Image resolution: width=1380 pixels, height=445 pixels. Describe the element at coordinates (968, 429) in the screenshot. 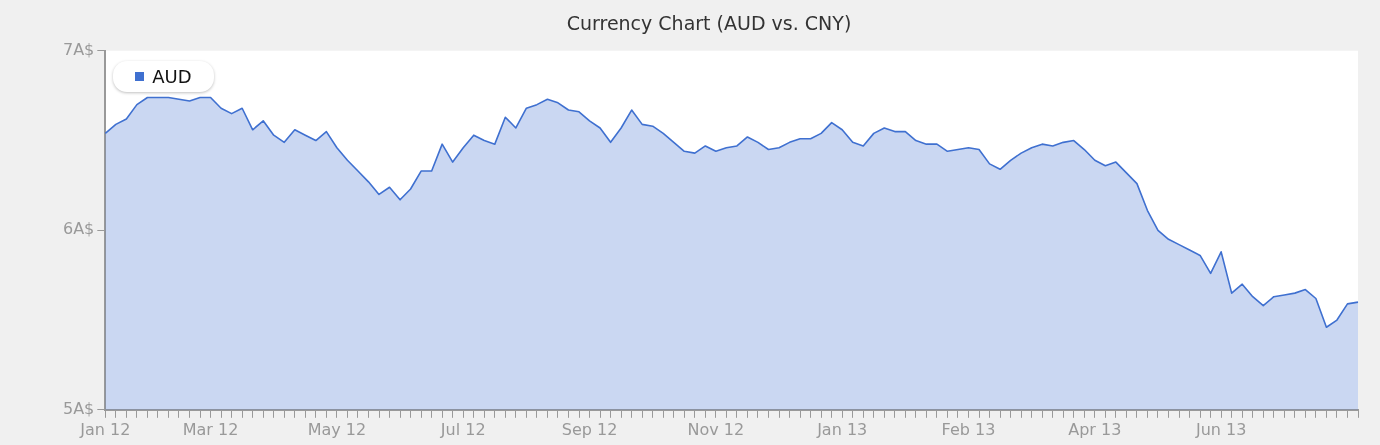

I see `x-tick-label: Feb 13` at that location.